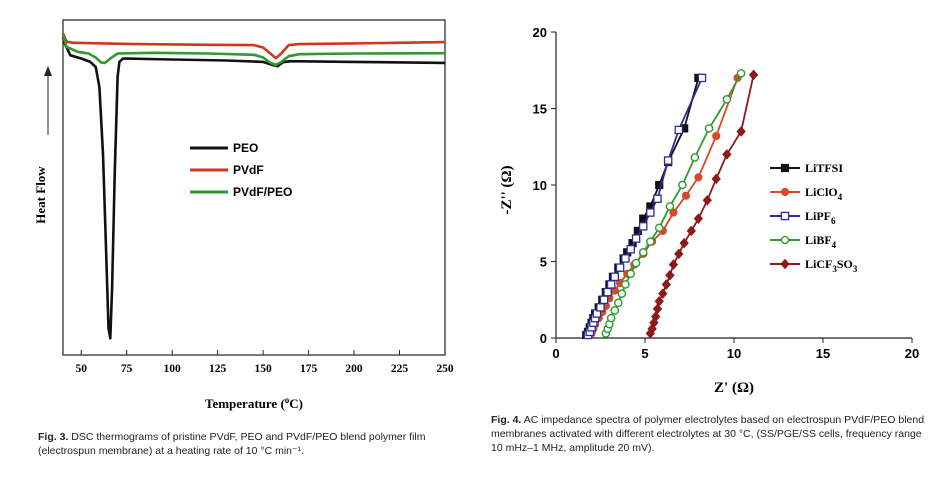 The width and height of the screenshot is (944, 484). I want to click on dsc-y-axis-label: Heat Flow, so click(40, 195).